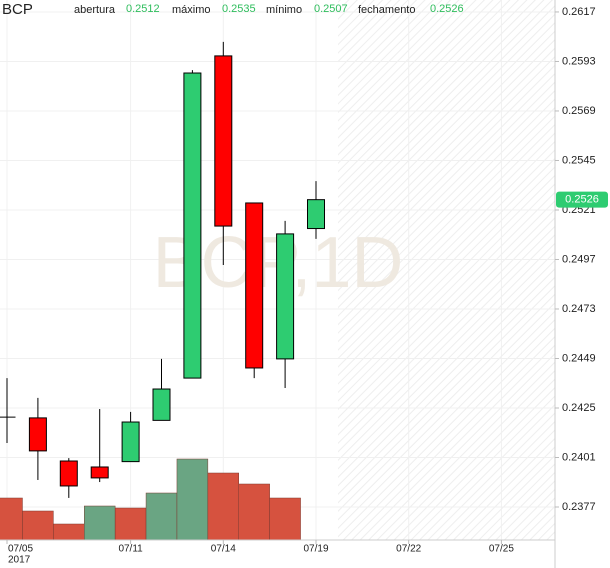 The height and width of the screenshot is (568, 610). What do you see at coordinates (579, 160) in the screenshot?
I see `y-tick-label: 0.2545` at bounding box center [579, 160].